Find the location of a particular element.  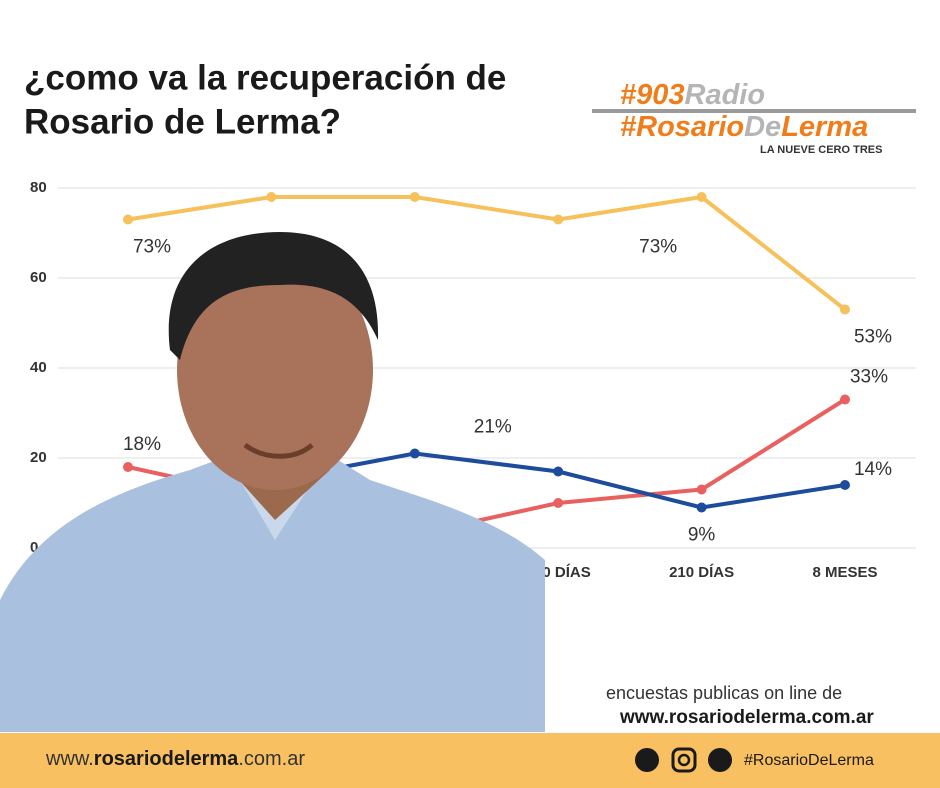

y-tick-label: 0 is located at coordinates (34, 547).